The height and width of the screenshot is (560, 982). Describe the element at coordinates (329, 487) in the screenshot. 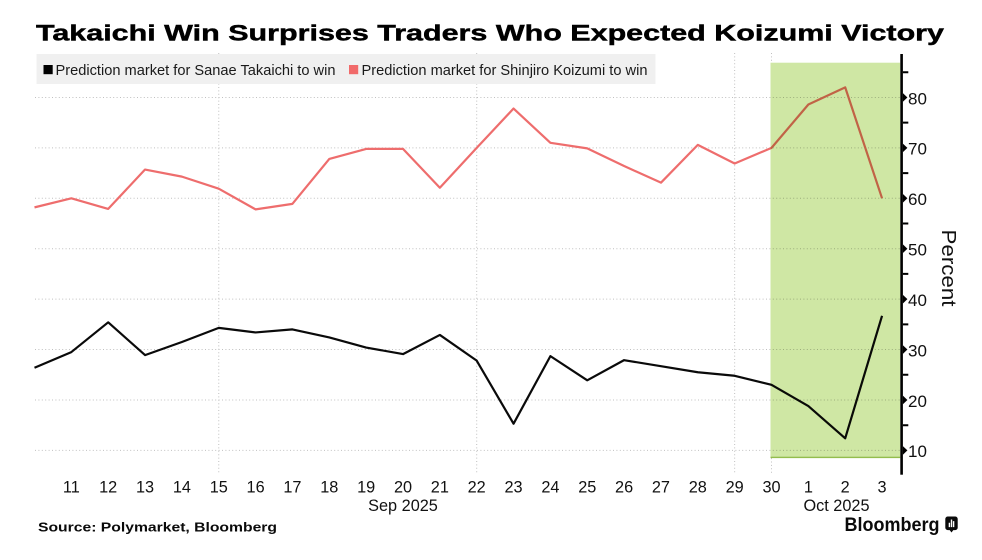

I see `svg-text: 18` at that location.